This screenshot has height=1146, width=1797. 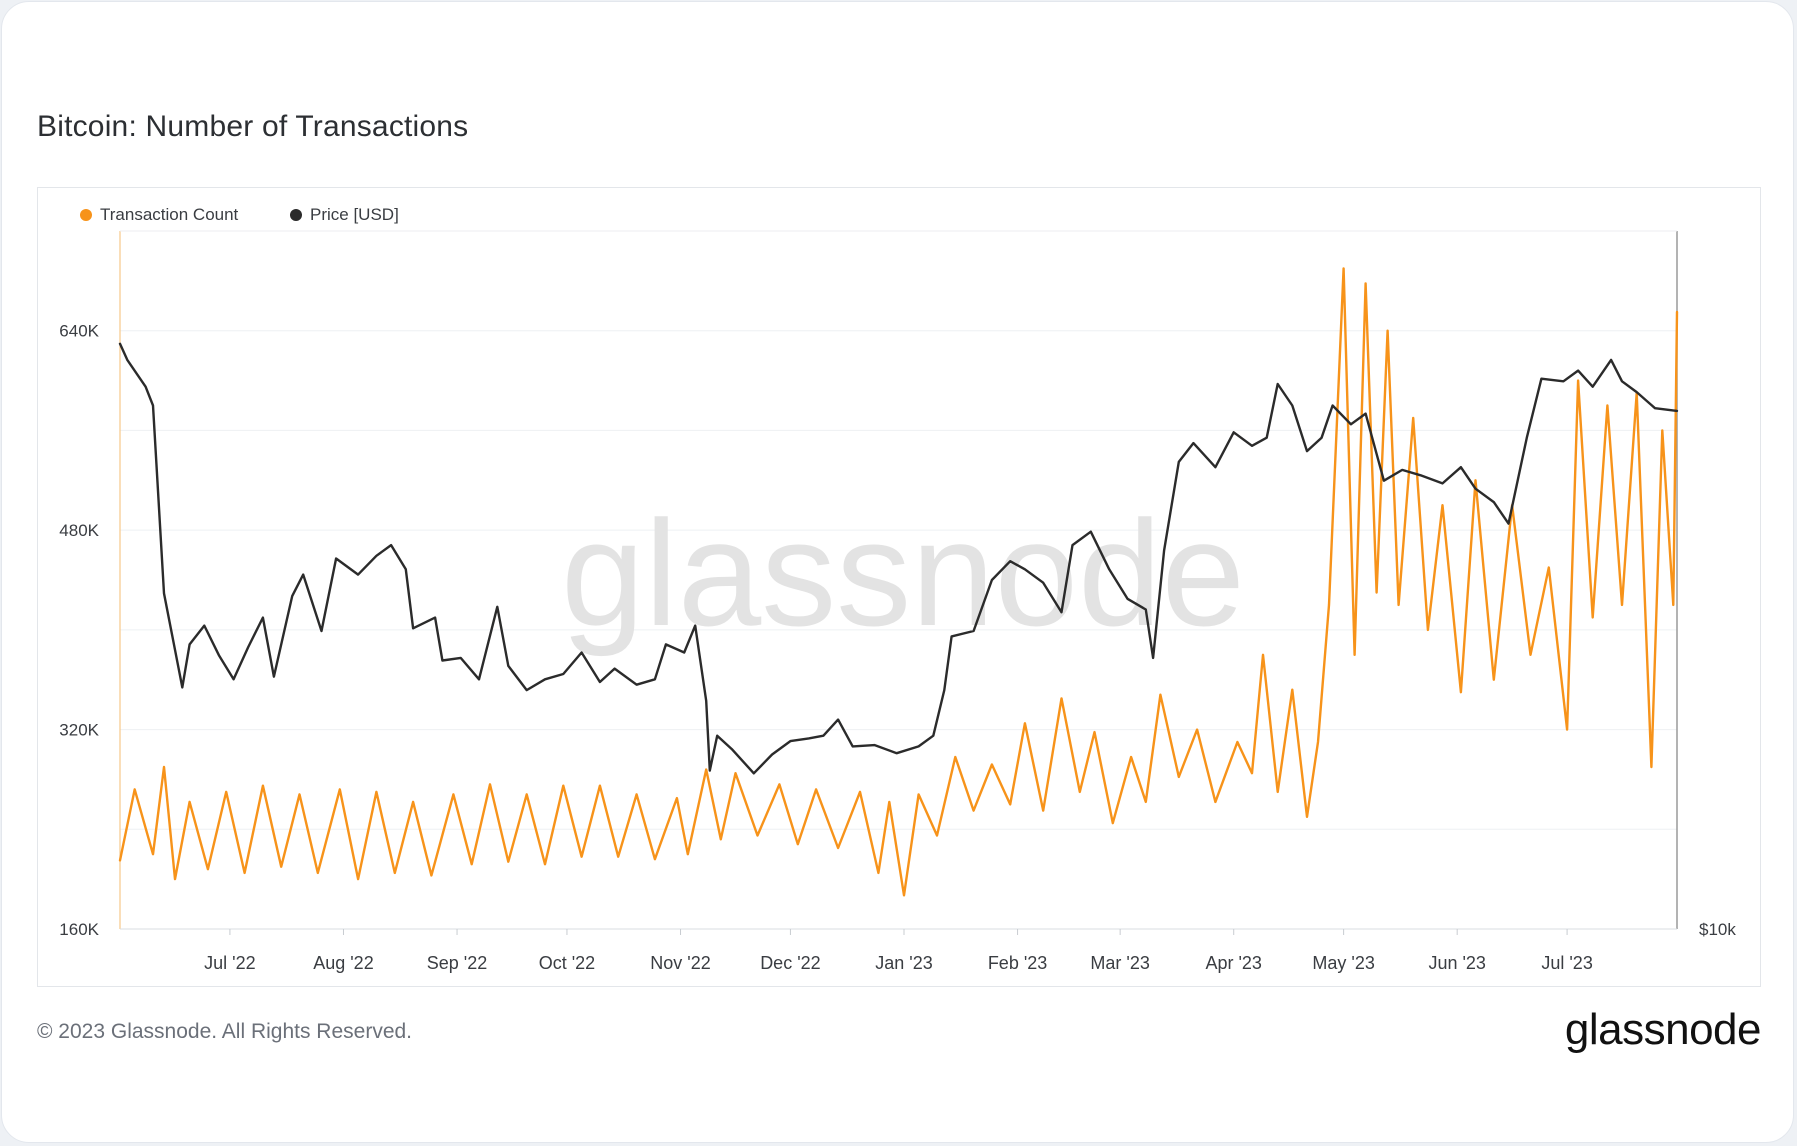 What do you see at coordinates (225, 1031) in the screenshot?
I see `footer-copyright: © 2023 Glassnode. All Rights Reserved.` at bounding box center [225, 1031].